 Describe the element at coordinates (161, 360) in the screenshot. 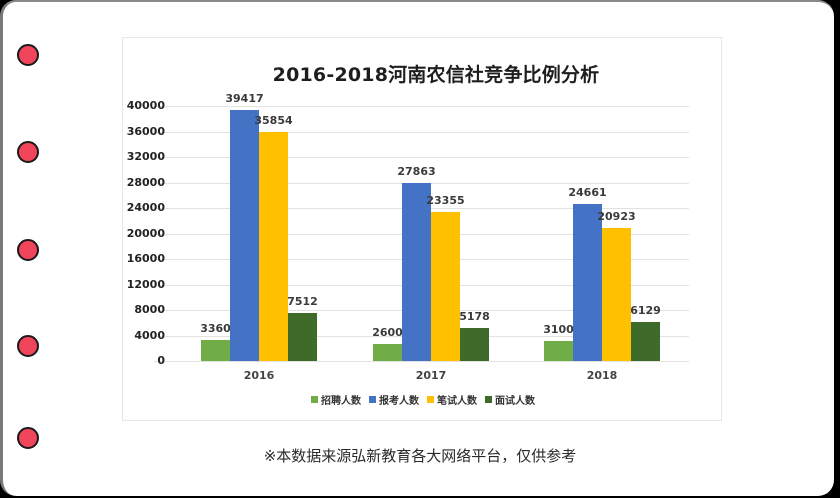

I see `y-axis-tick-label: 0` at that location.